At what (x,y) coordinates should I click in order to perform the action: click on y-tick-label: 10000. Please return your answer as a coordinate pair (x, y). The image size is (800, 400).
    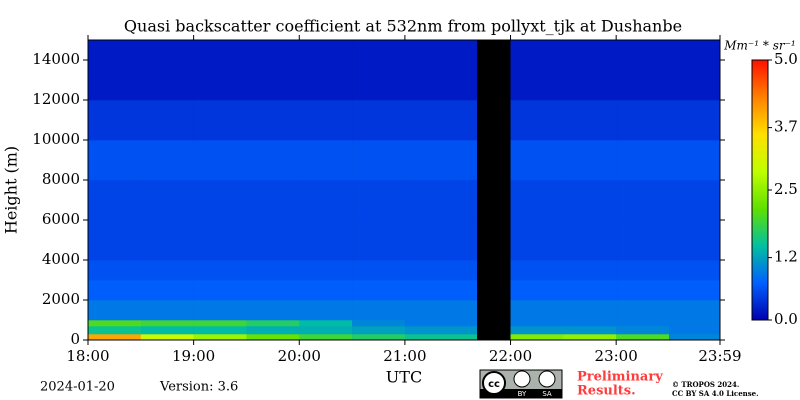
    Looking at the image, I should click on (56, 139).